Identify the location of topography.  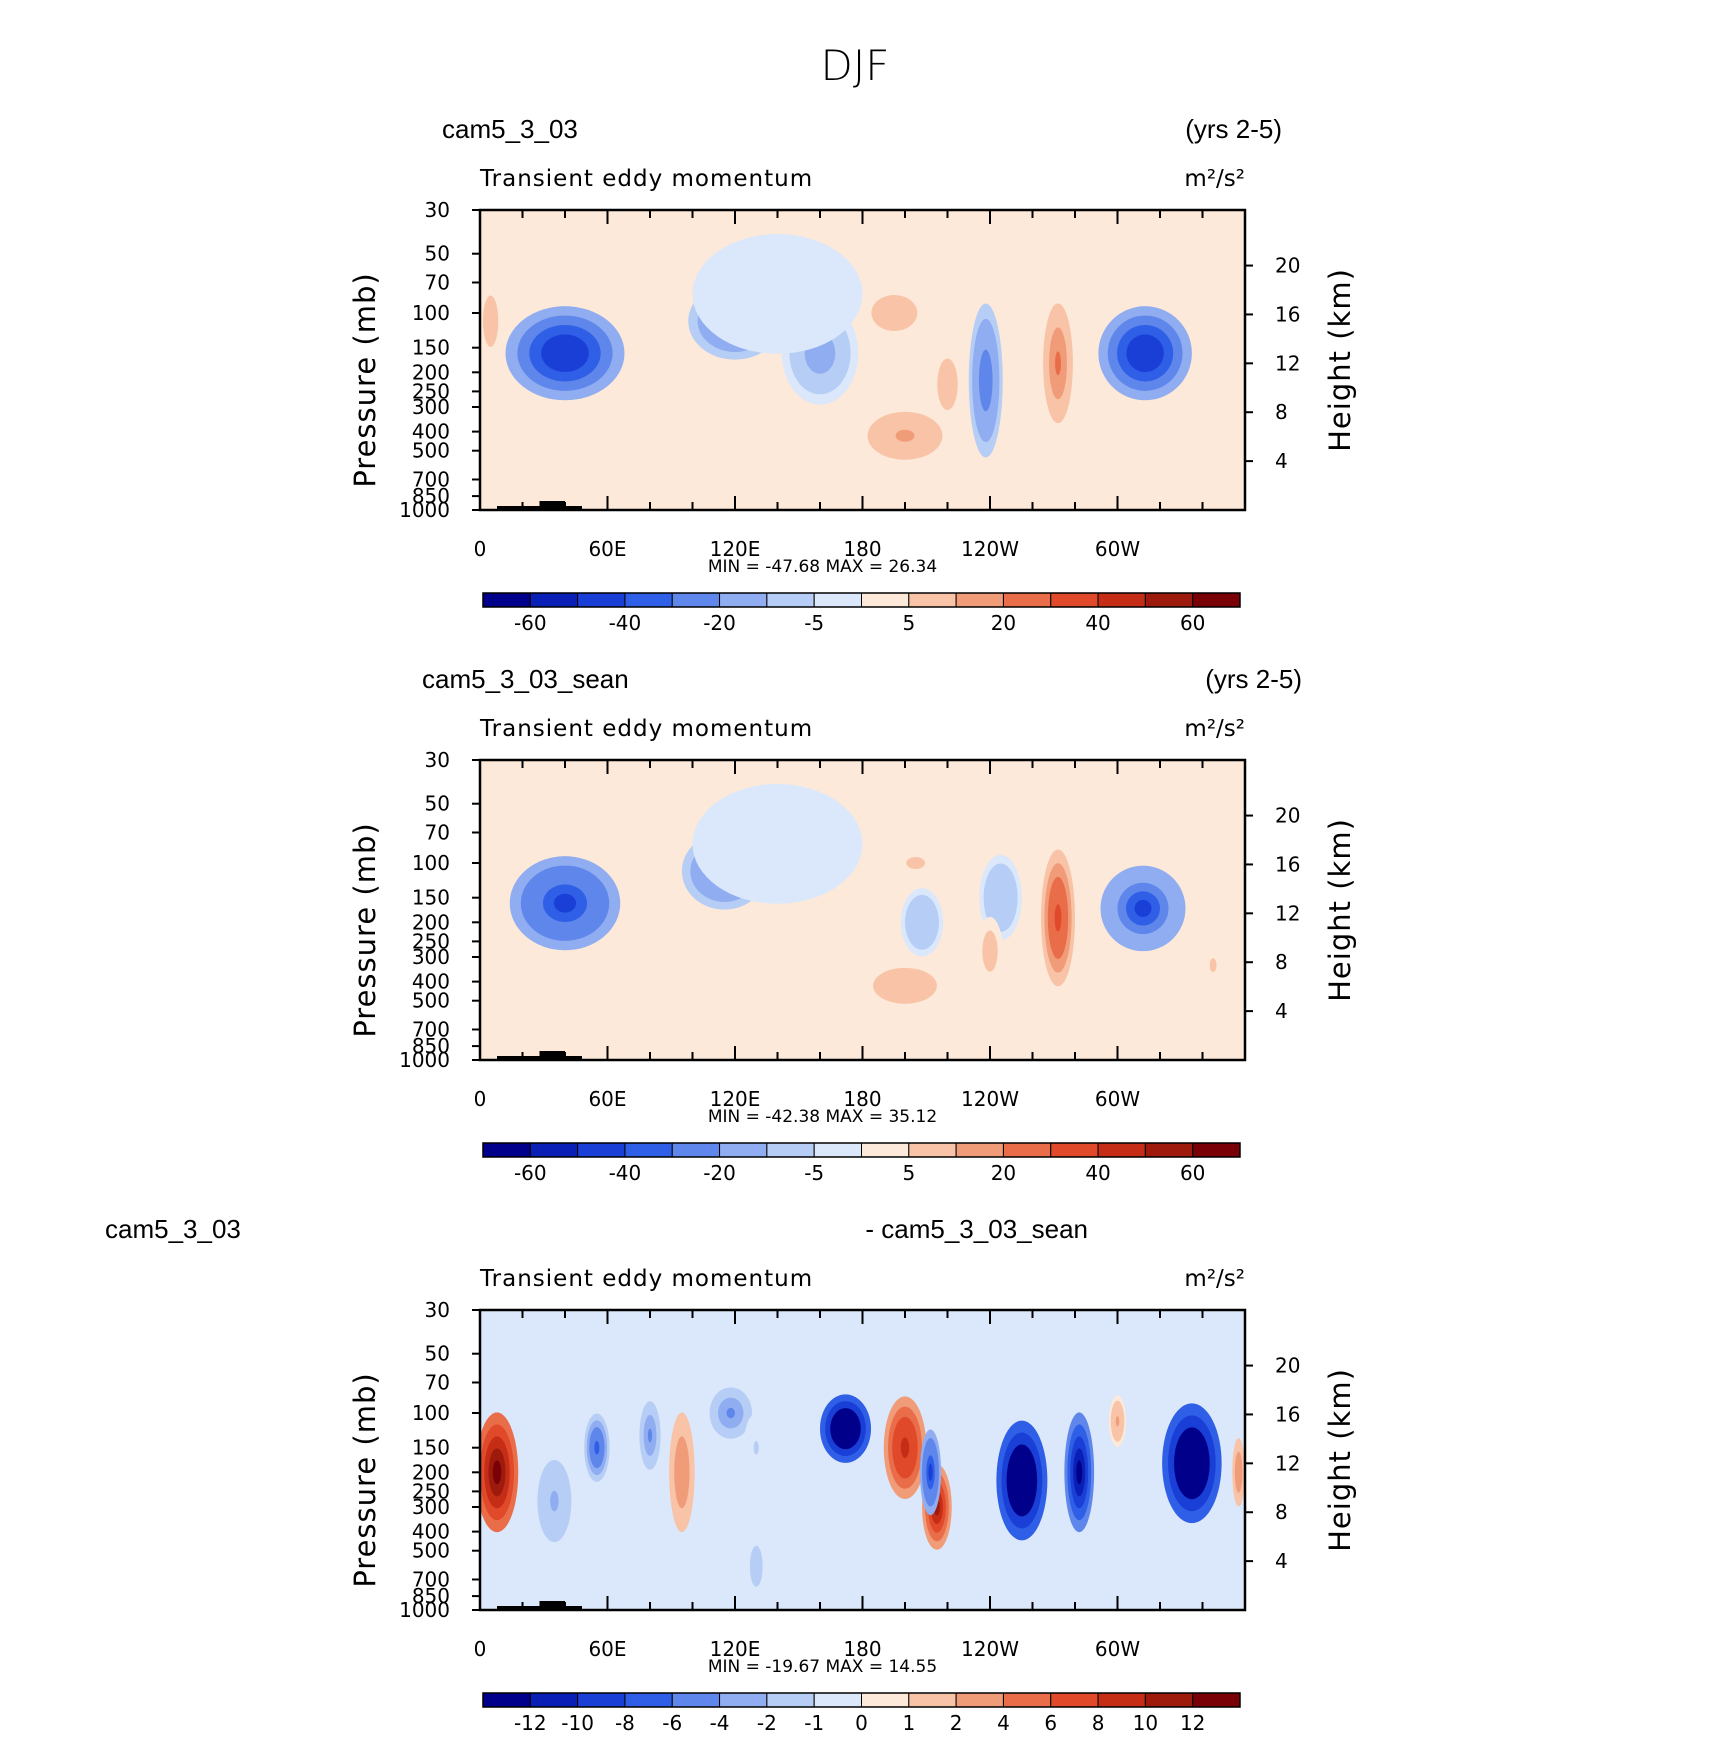
(552, 1055).